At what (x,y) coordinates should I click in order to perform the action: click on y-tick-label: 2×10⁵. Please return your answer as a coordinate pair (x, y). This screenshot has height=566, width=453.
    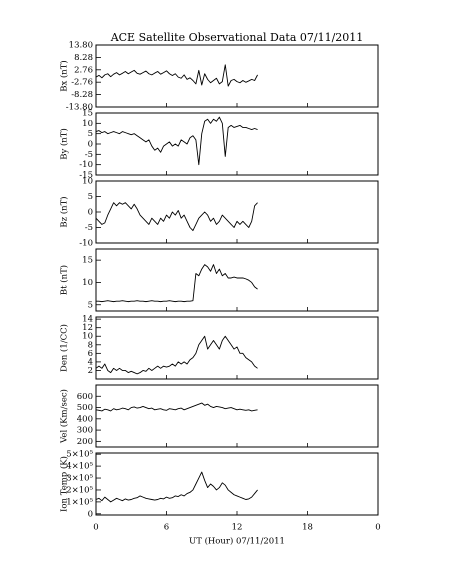
    Looking at the image, I should click on (79, 490).